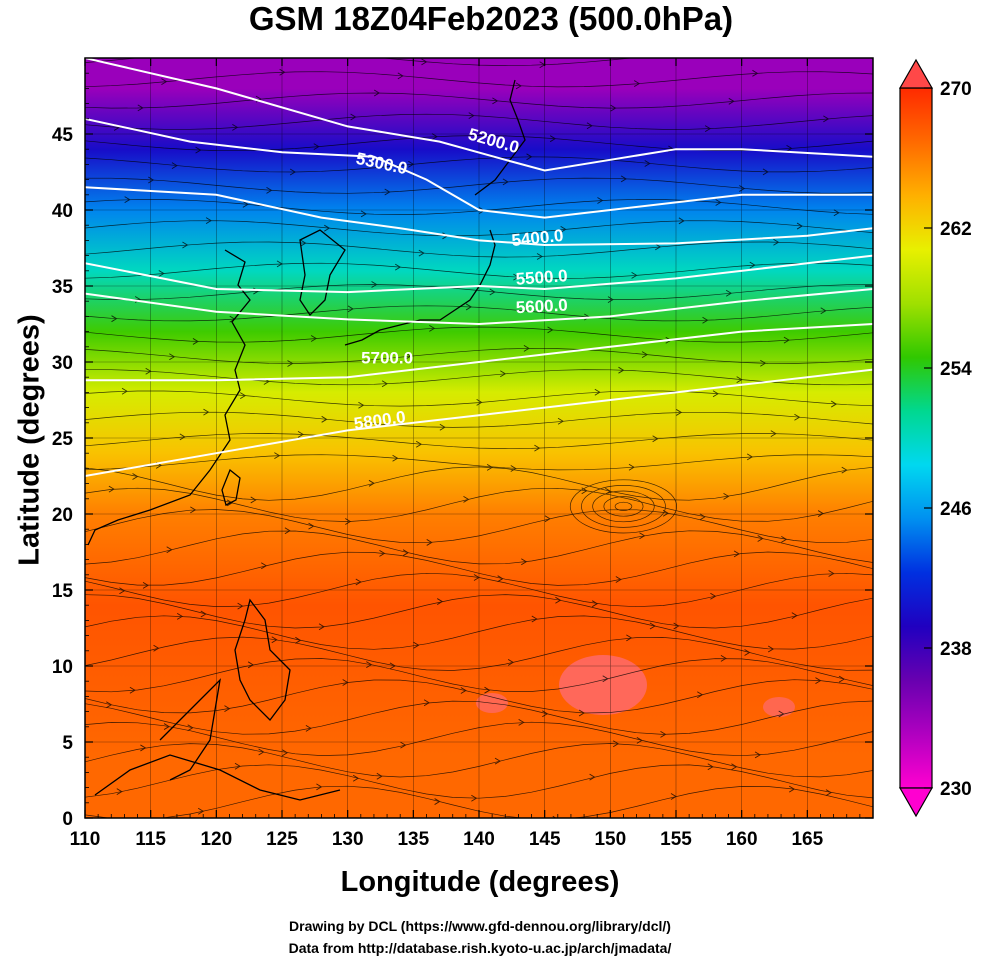 This screenshot has width=982, height=962. What do you see at coordinates (956, 649) in the screenshot?
I see `colorbar-label: 238` at bounding box center [956, 649].